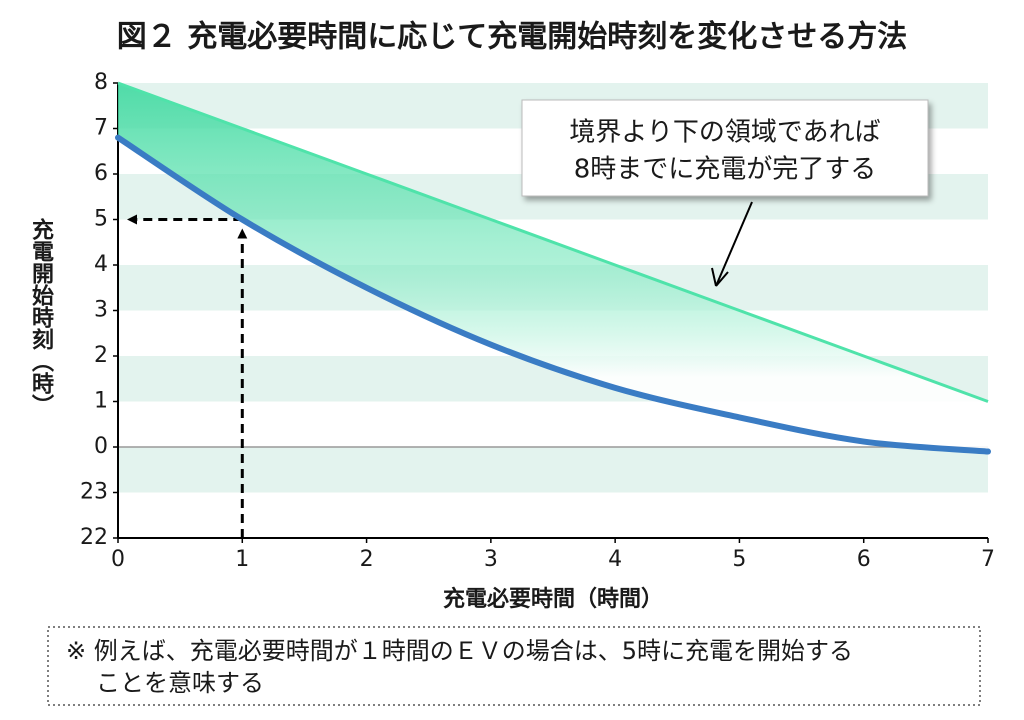 Image resolution: width=1024 pixels, height=720 pixels. Describe the element at coordinates (512, 37) in the screenshot. I see `chart-title: 図２ 充電必要時間に応じて充電開始時刻を変化させる方法` at that location.